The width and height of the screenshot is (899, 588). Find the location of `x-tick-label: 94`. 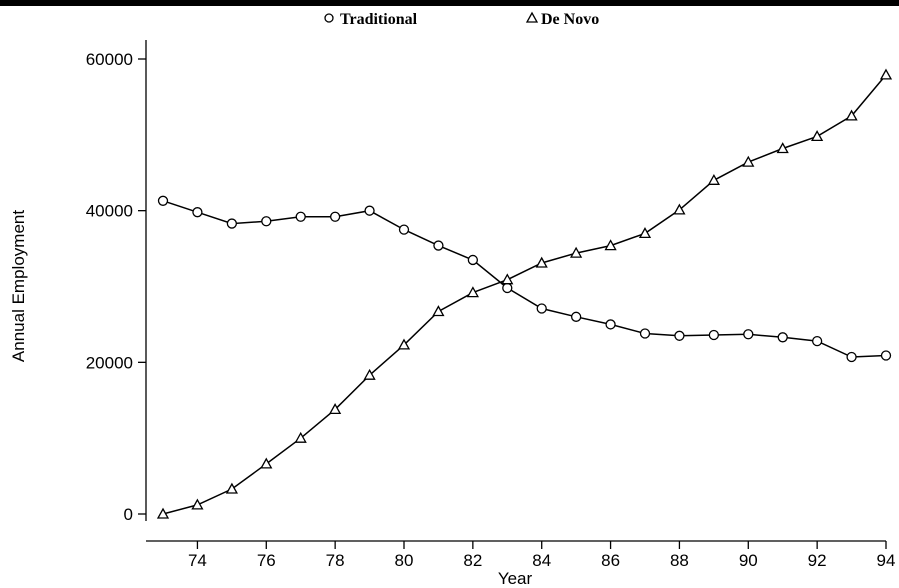

x-tick-label: 94 is located at coordinates (886, 560).